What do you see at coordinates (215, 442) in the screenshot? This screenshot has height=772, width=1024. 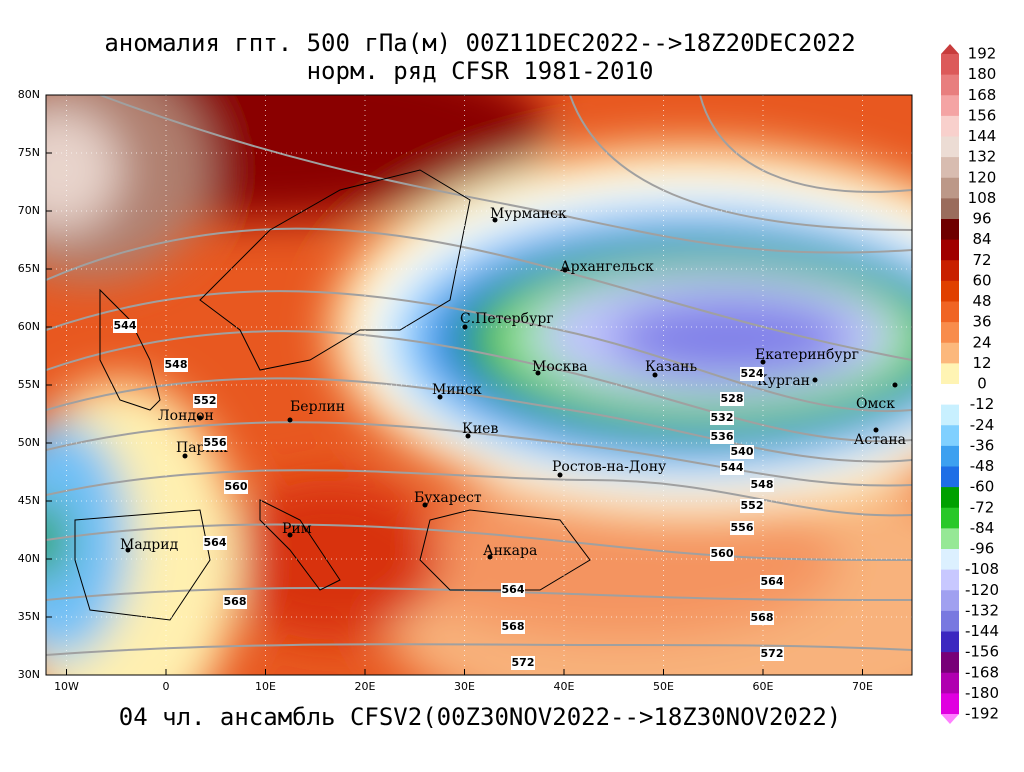 I see `contour-label: 556` at bounding box center [215, 442].